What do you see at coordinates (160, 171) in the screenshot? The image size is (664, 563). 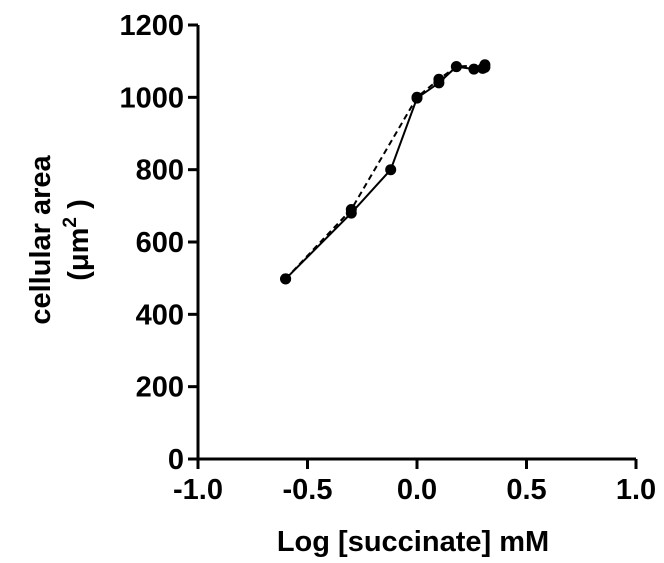 I see `y-tick-label: 800` at bounding box center [160, 171].